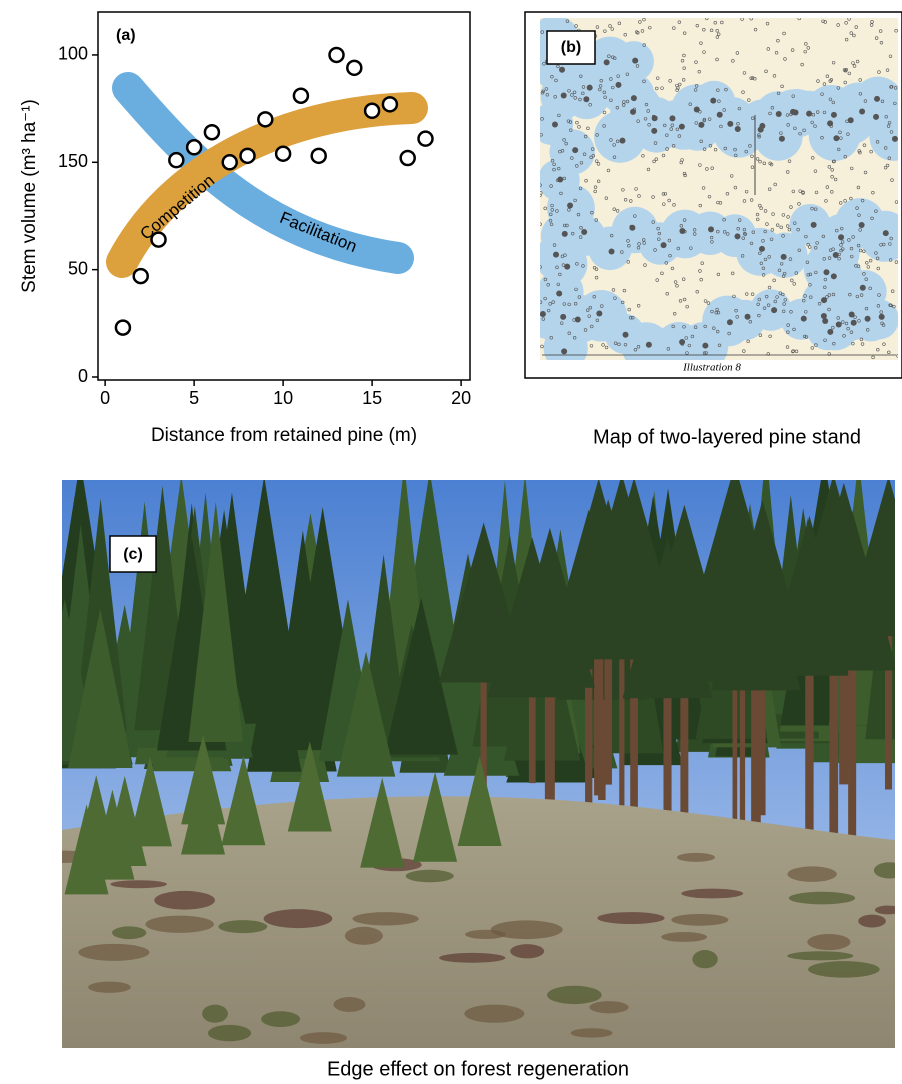 The width and height of the screenshot is (902, 1084). I want to click on caption: Edge effect on forest regeneration, so click(478, 1069).